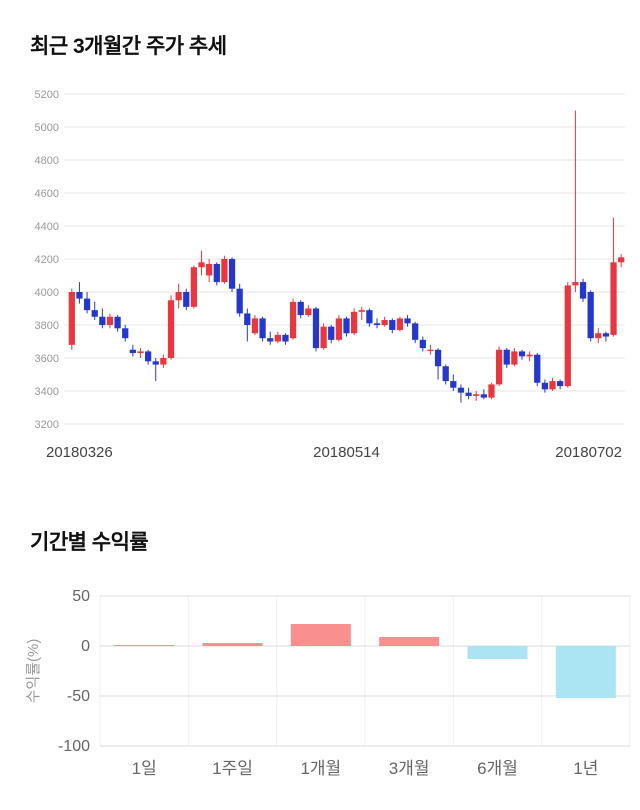  I want to click on returns-section-title: 기간별 수익률, so click(89, 542).